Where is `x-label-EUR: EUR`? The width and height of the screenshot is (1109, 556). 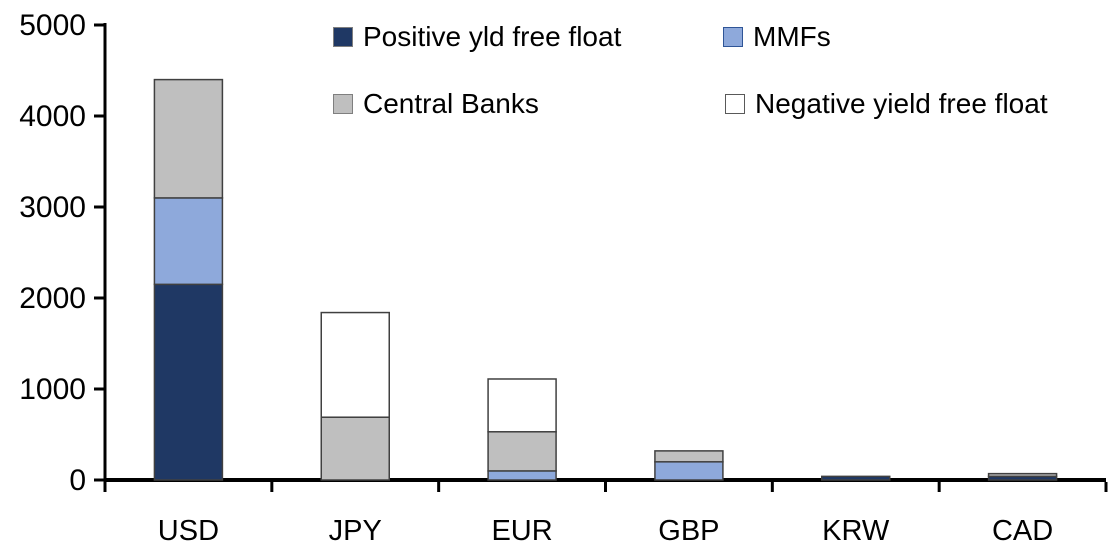 x-label-EUR: EUR is located at coordinates (521, 531).